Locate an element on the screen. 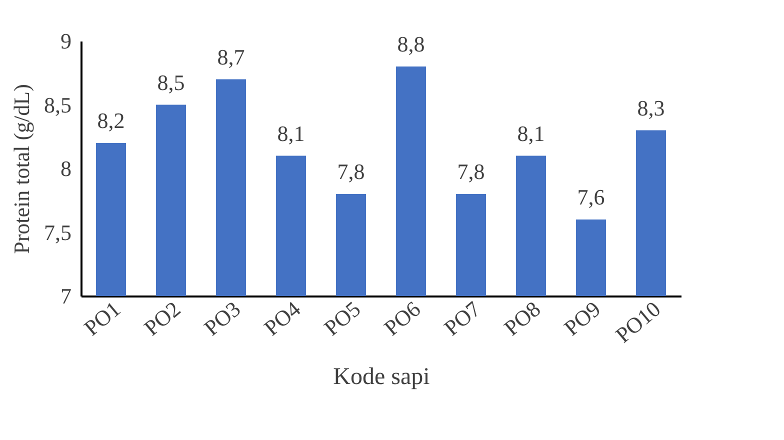 The width and height of the screenshot is (784, 440). data-label: 8,8 is located at coordinates (411, 44).